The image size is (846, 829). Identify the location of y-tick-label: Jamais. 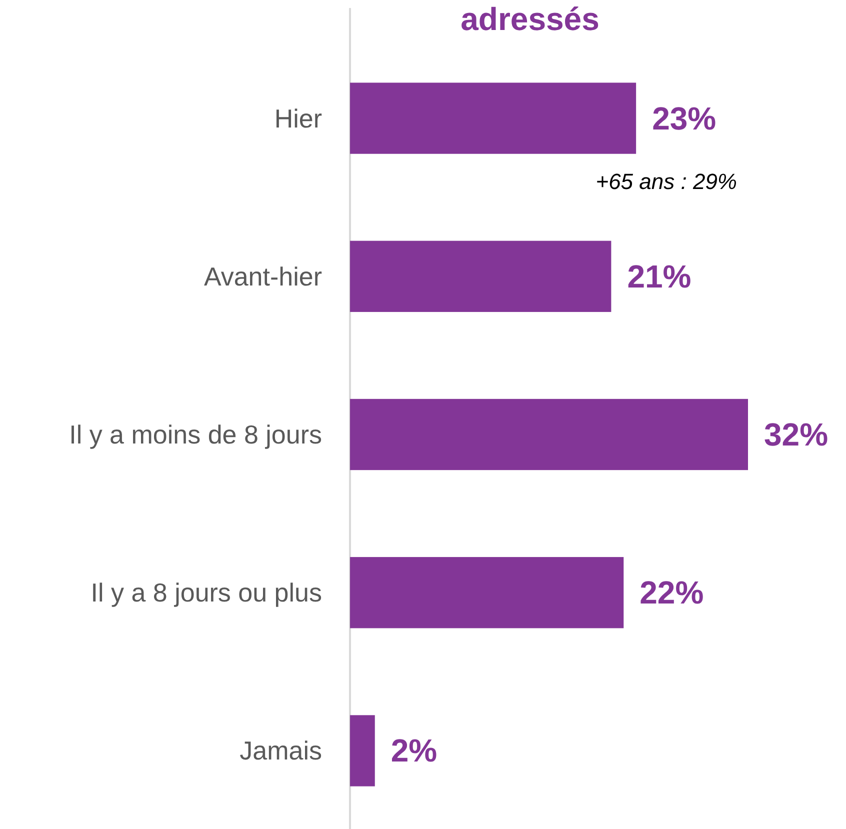
(281, 751).